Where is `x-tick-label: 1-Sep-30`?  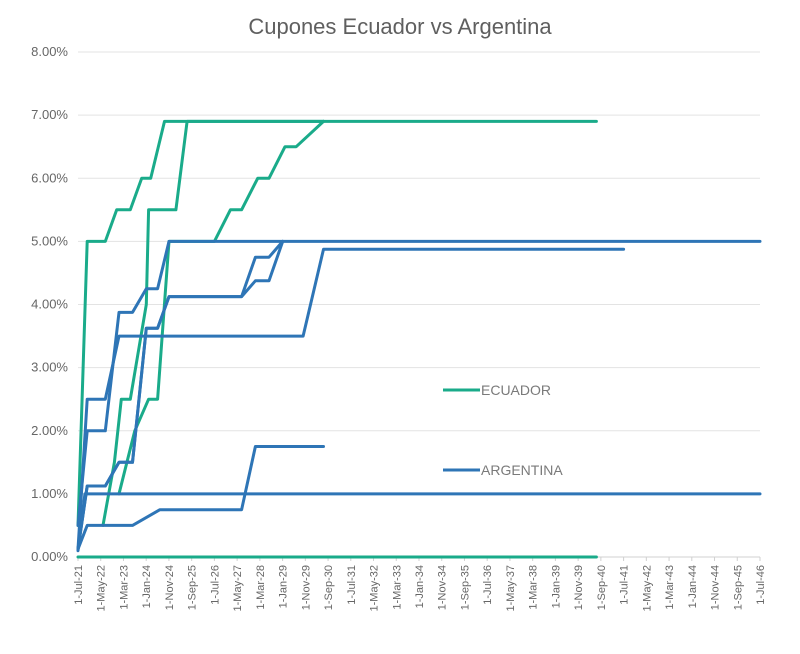 x-tick-label: 1-Sep-30 is located at coordinates (329, 587).